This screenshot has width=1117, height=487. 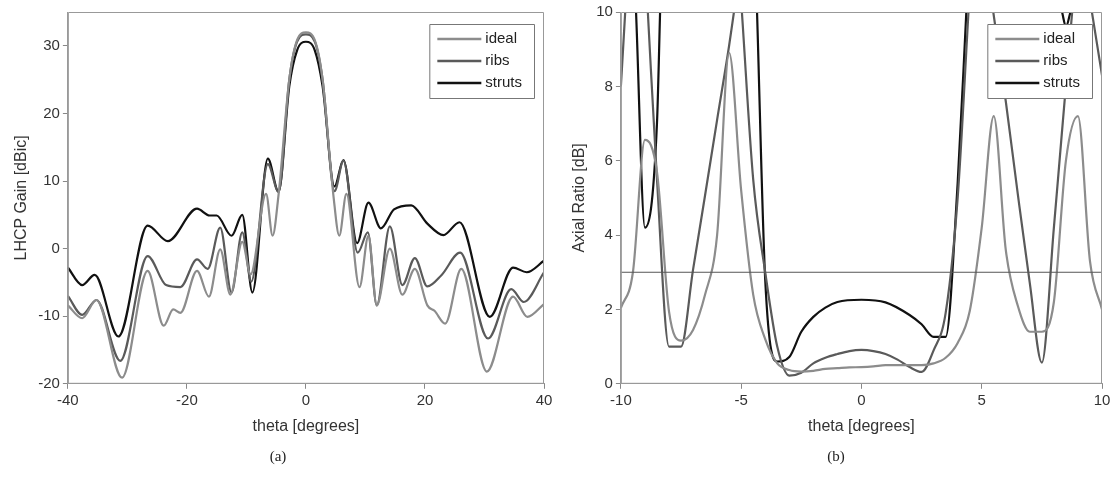 What do you see at coordinates (21, 198) in the screenshot?
I see `y-axis-title: LHCP Gain [dBic]` at bounding box center [21, 198].